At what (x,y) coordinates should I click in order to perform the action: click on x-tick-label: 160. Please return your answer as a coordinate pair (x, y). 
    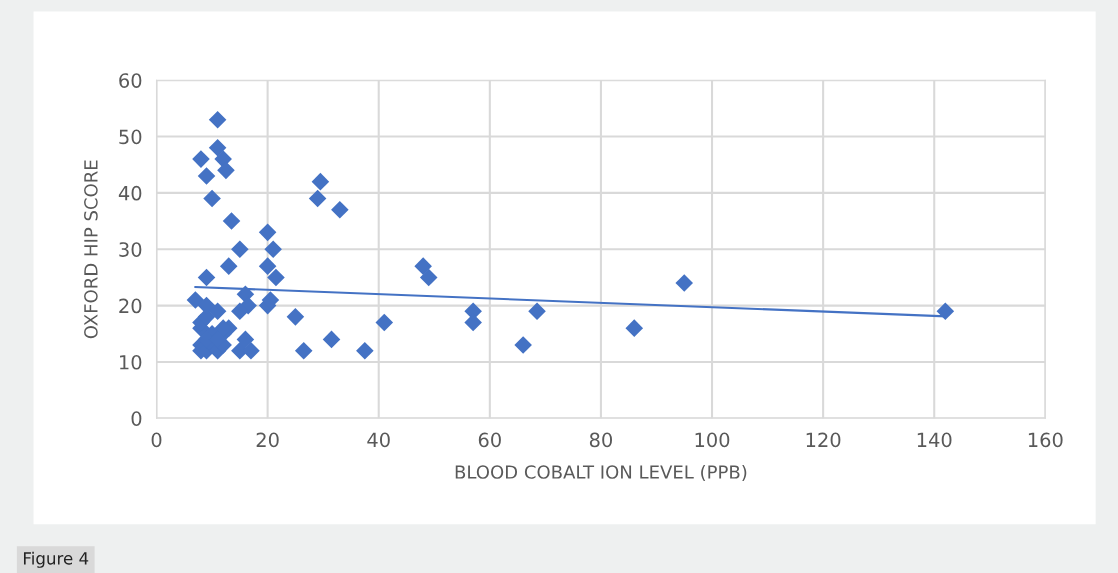
    Looking at the image, I should click on (1045, 440).